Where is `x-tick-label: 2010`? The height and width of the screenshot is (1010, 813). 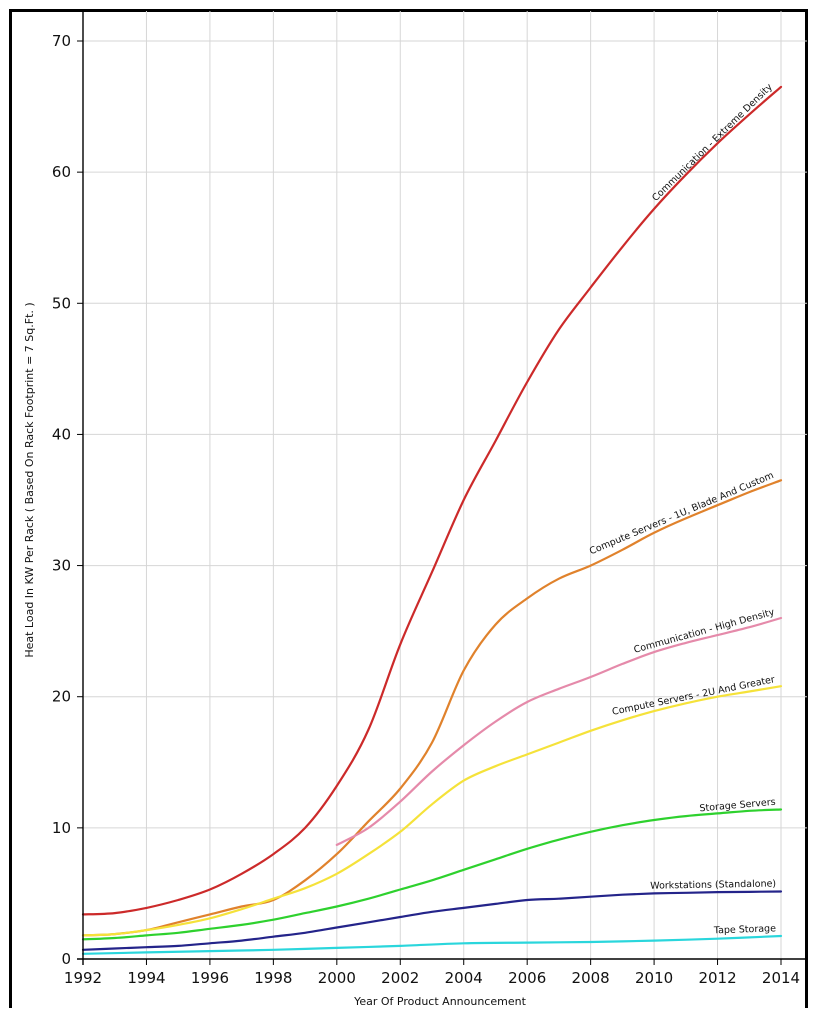 x-tick-label: 2010 is located at coordinates (654, 978).